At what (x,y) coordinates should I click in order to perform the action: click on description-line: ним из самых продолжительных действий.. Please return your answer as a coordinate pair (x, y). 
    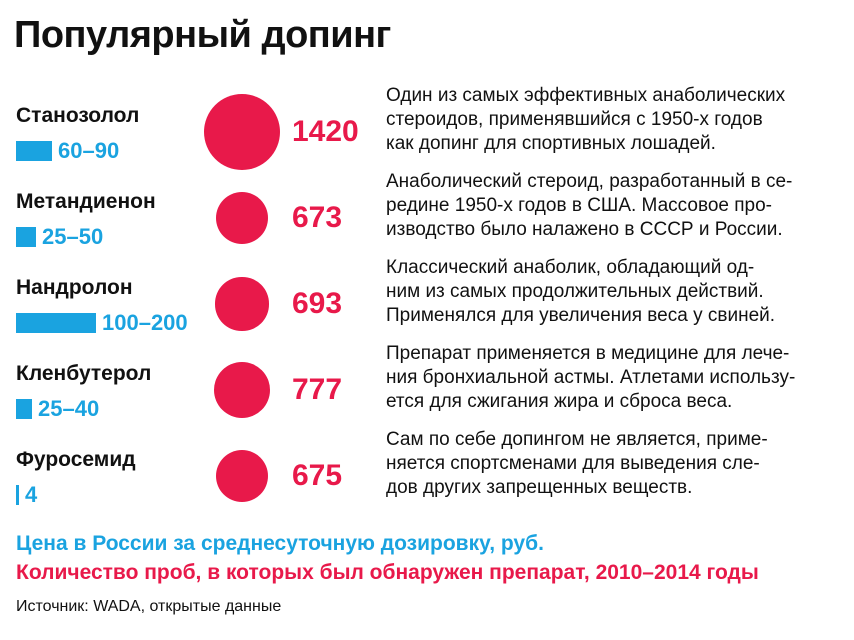
    Looking at the image, I should click on (575, 291).